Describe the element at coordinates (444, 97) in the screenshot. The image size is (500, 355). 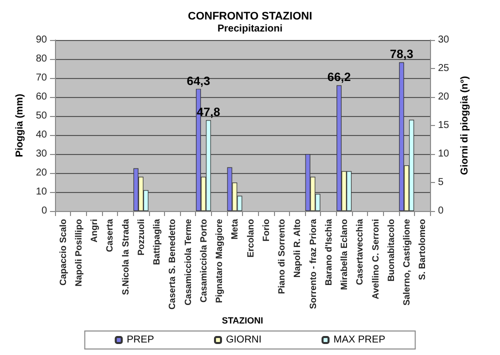
I see `y2-tick-label: 20` at that location.